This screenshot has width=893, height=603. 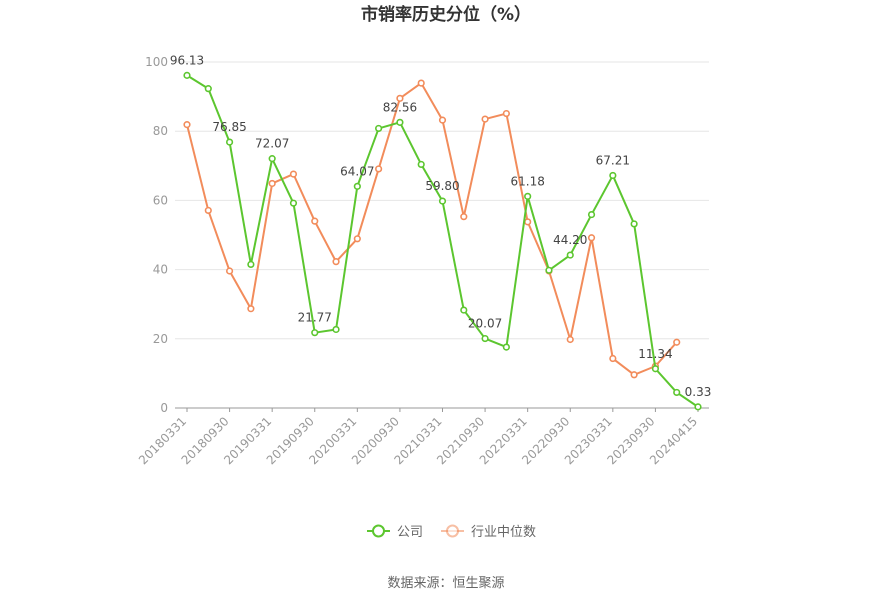 I want to click on data-label: 76.85, so click(x=229, y=127).